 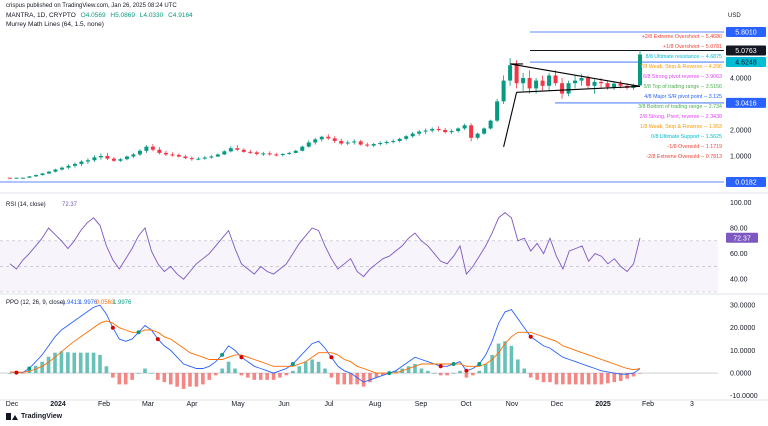 What do you see at coordinates (739, 280) in the screenshot?
I see `rsi-tick-label: 40.00` at bounding box center [739, 280].